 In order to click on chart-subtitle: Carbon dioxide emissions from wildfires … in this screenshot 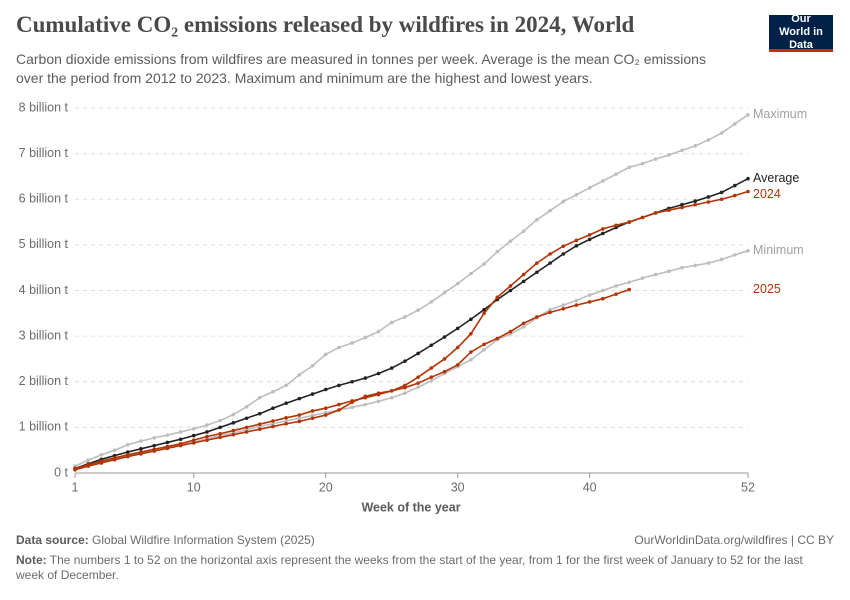, I will do `click(361, 68)`.